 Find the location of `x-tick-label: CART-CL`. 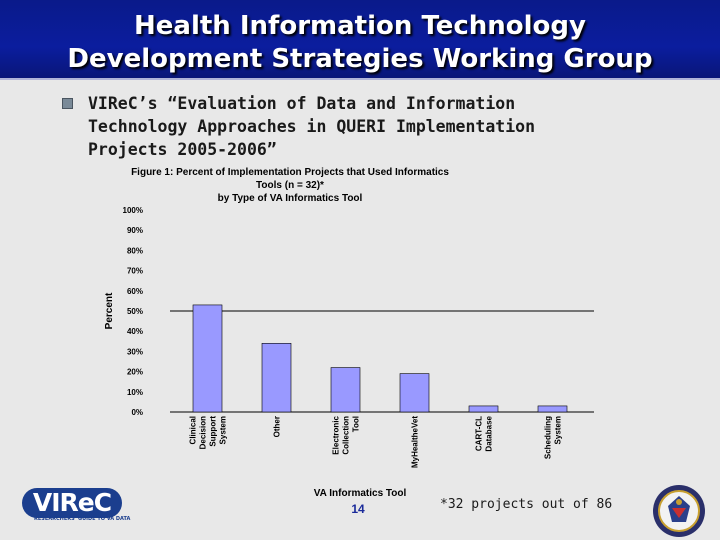

x-tick-label: CART-CL is located at coordinates (479, 433).